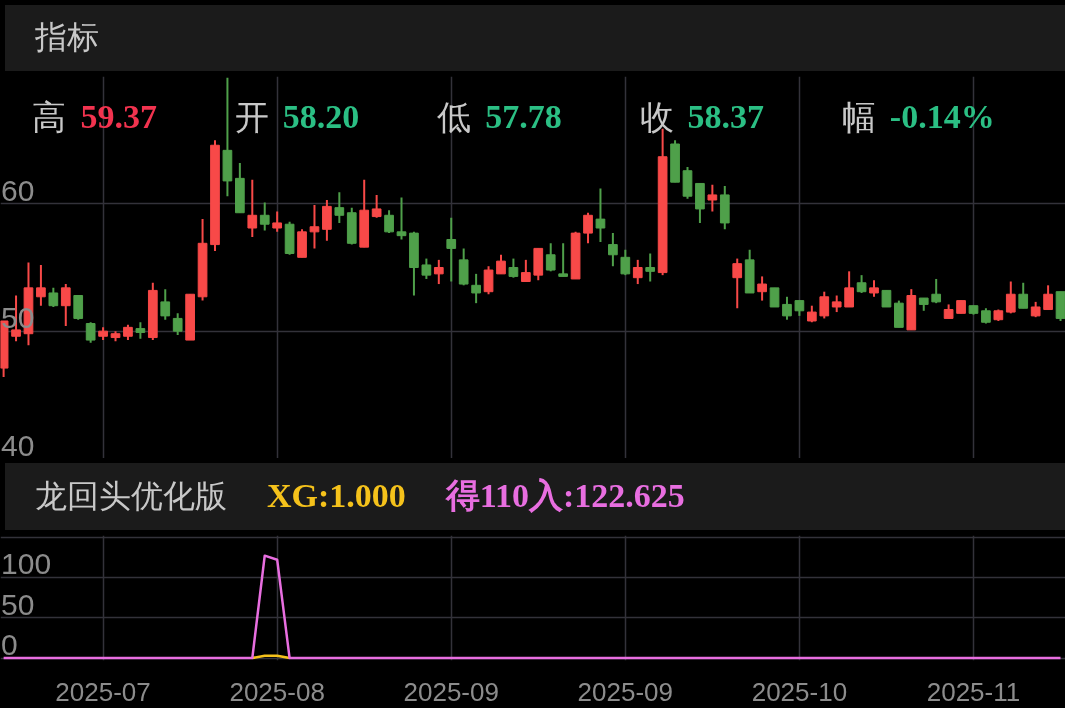  Describe the element at coordinates (499, 116) in the screenshot. I see `annotation: 低 57.78` at that location.